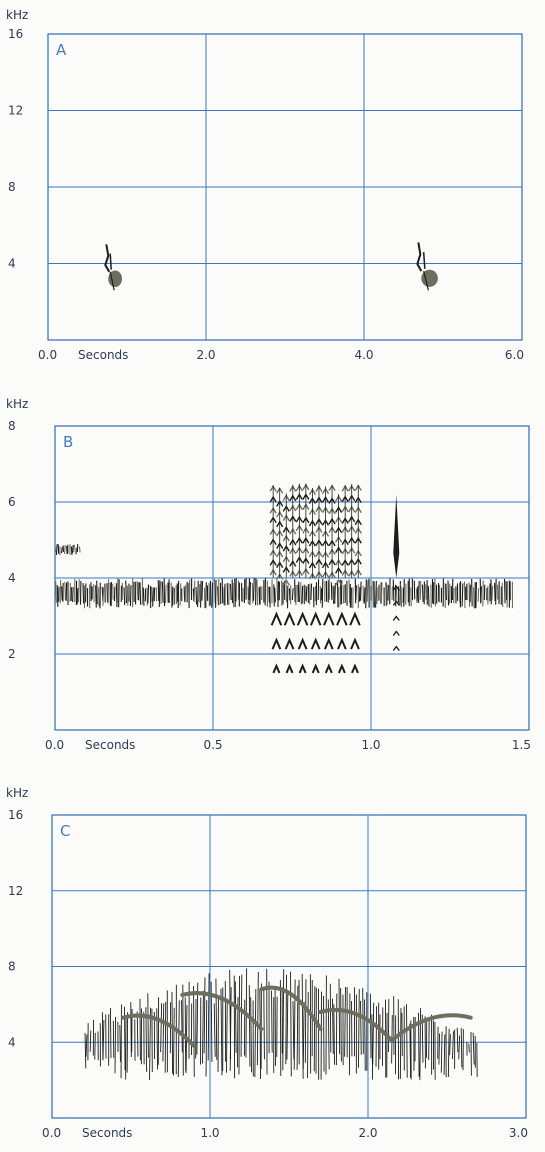 The image size is (545, 1152). What do you see at coordinates (12, 264) in the screenshot?
I see `panel-a-y-tick-label: 4` at bounding box center [12, 264].